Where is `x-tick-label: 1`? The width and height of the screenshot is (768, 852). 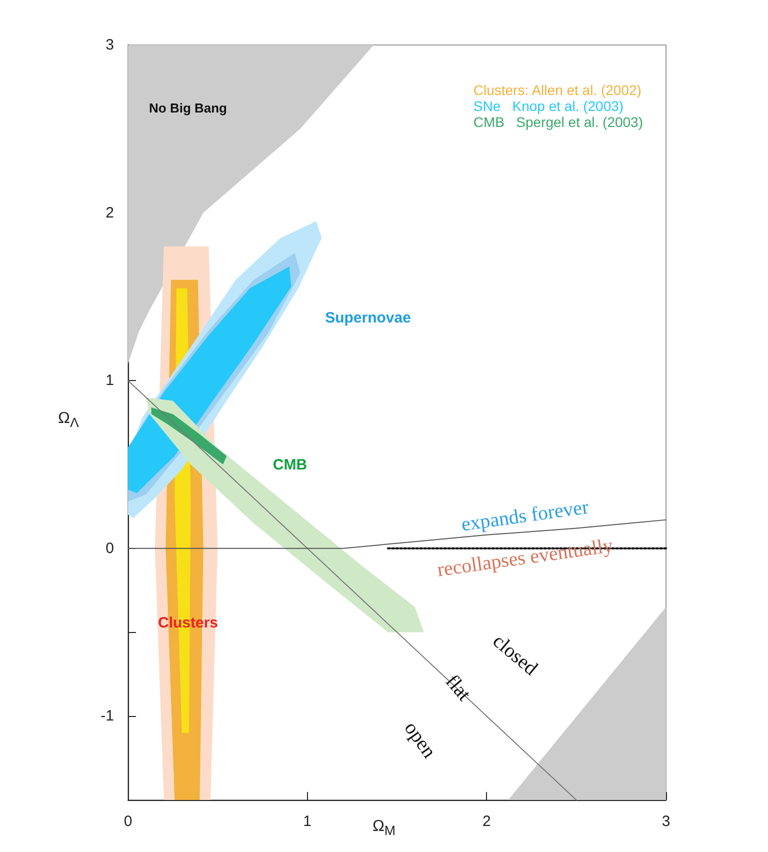
x-tick-label: 1 is located at coordinates (307, 821).